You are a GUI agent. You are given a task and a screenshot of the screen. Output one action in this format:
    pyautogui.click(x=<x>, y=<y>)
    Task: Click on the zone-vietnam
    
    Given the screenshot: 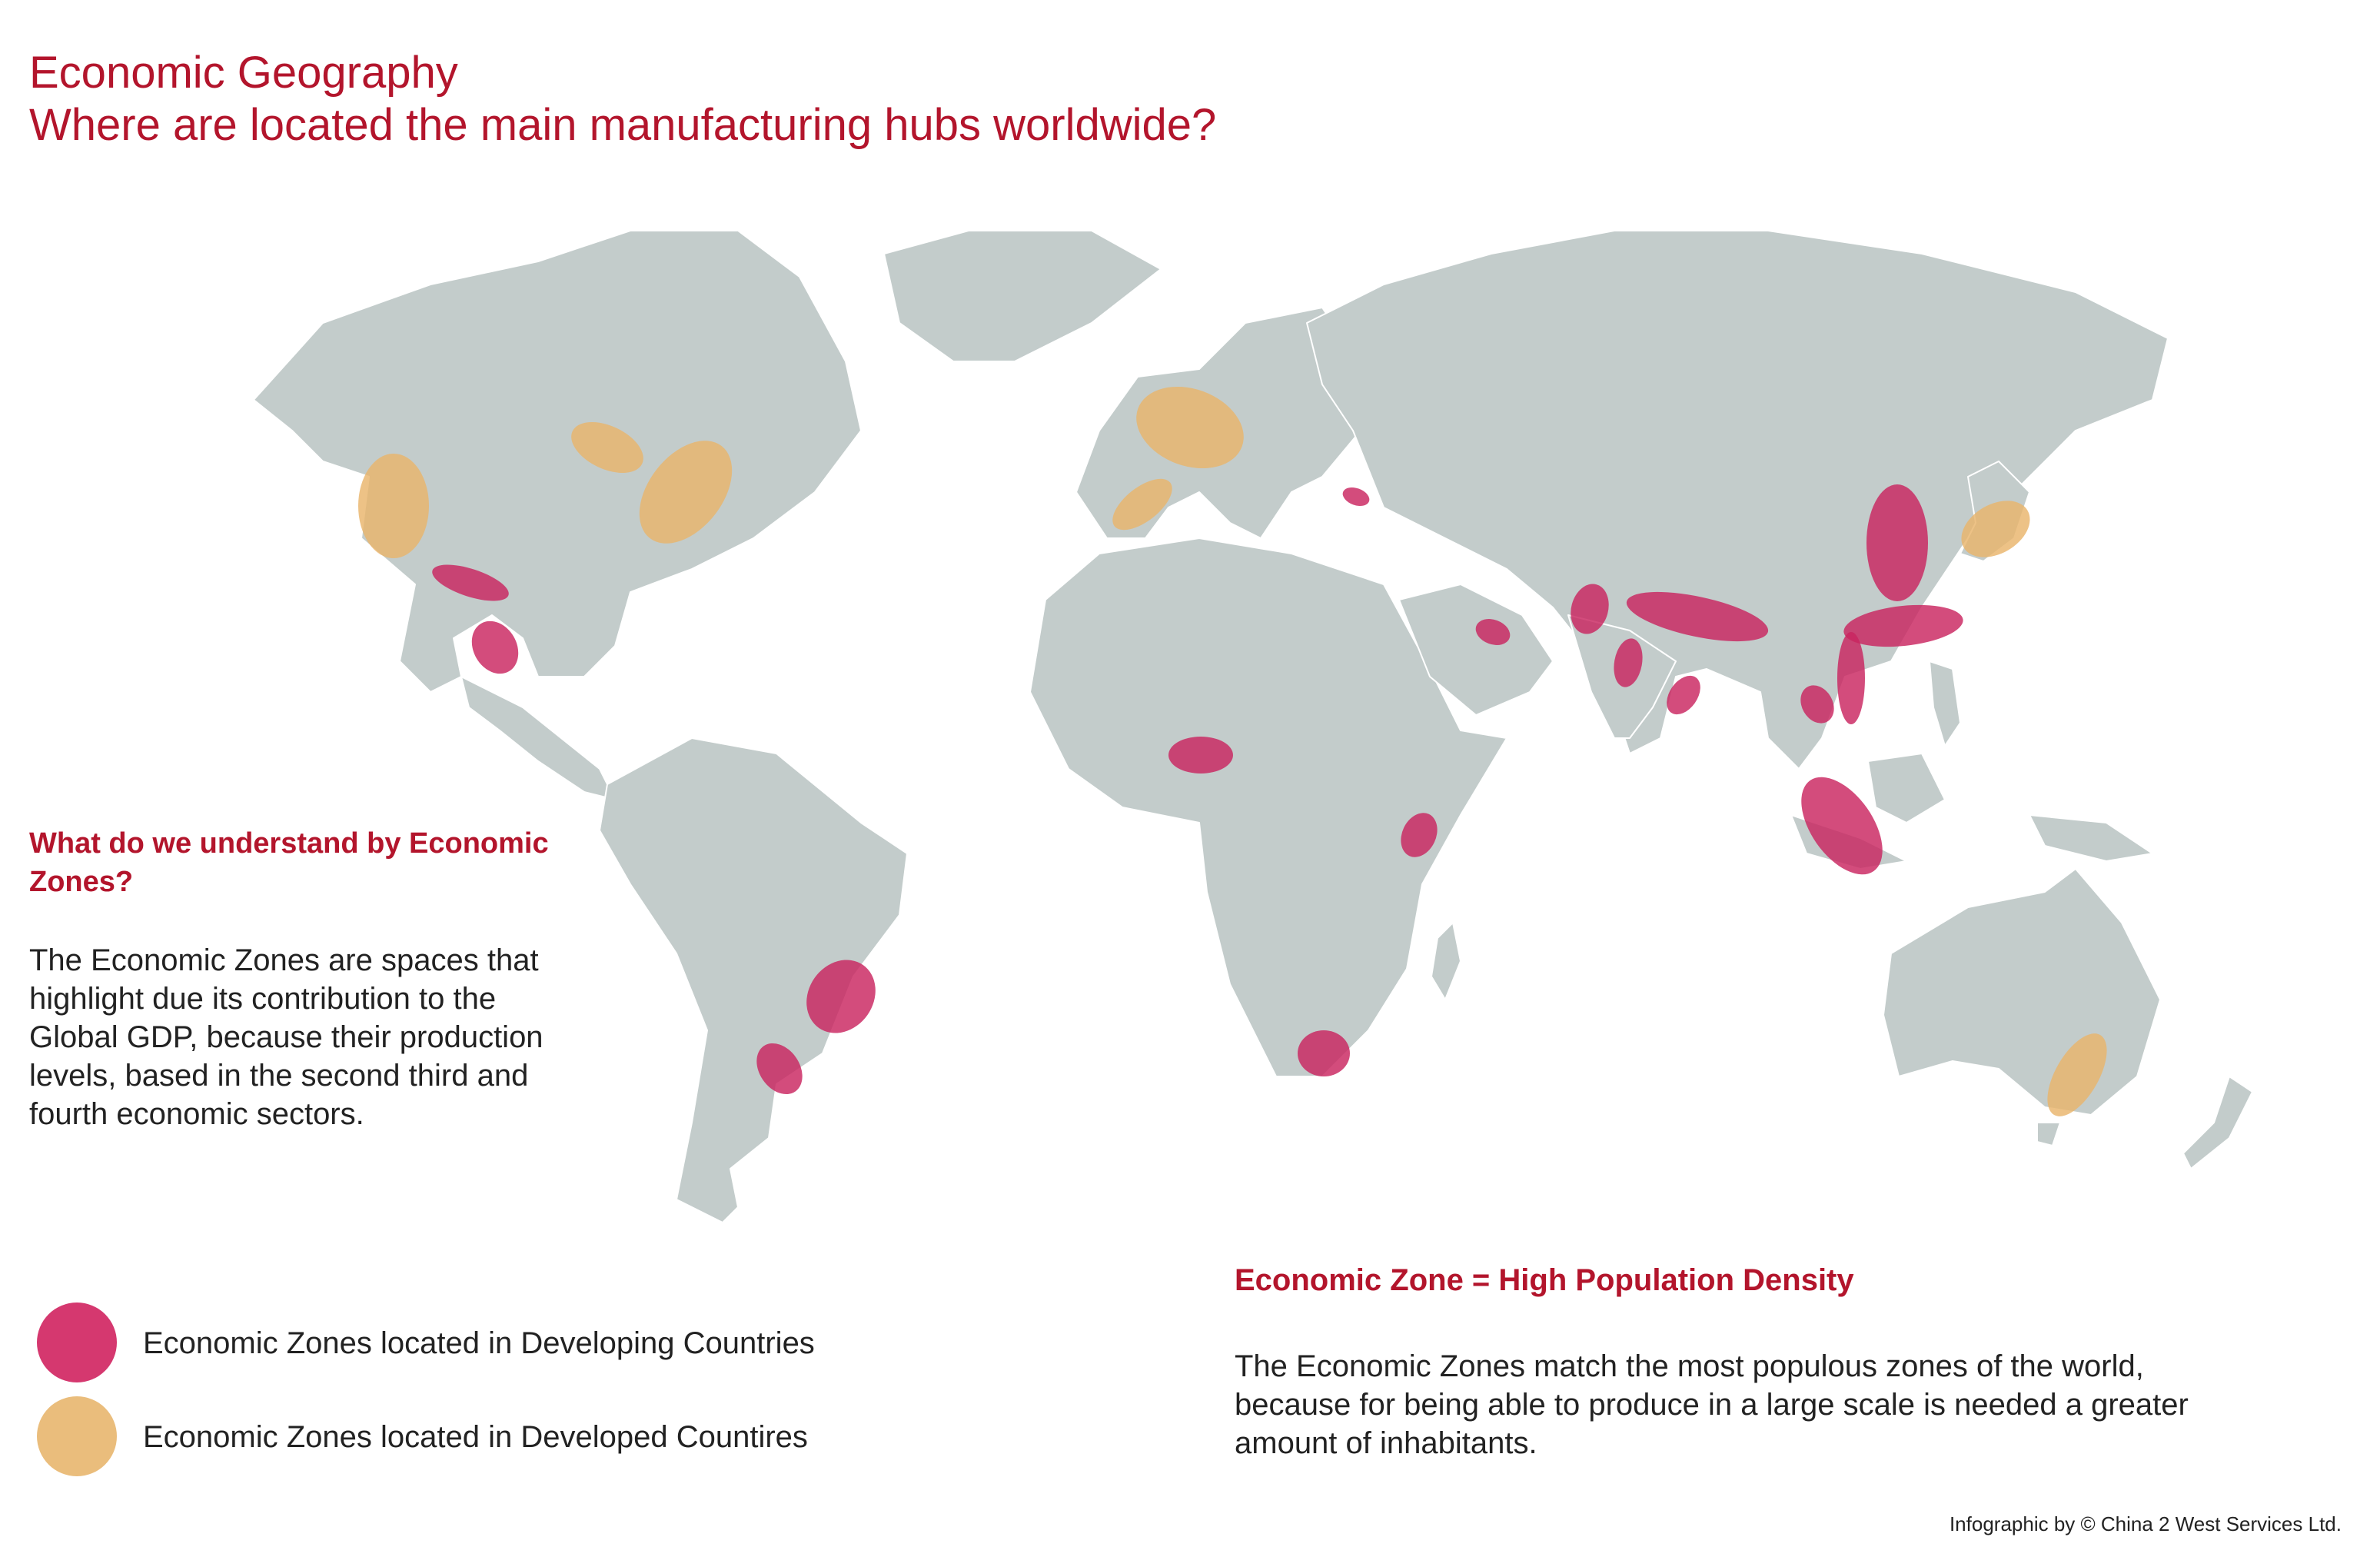 What is the action you would take?
    pyautogui.click(x=1851, y=678)
    